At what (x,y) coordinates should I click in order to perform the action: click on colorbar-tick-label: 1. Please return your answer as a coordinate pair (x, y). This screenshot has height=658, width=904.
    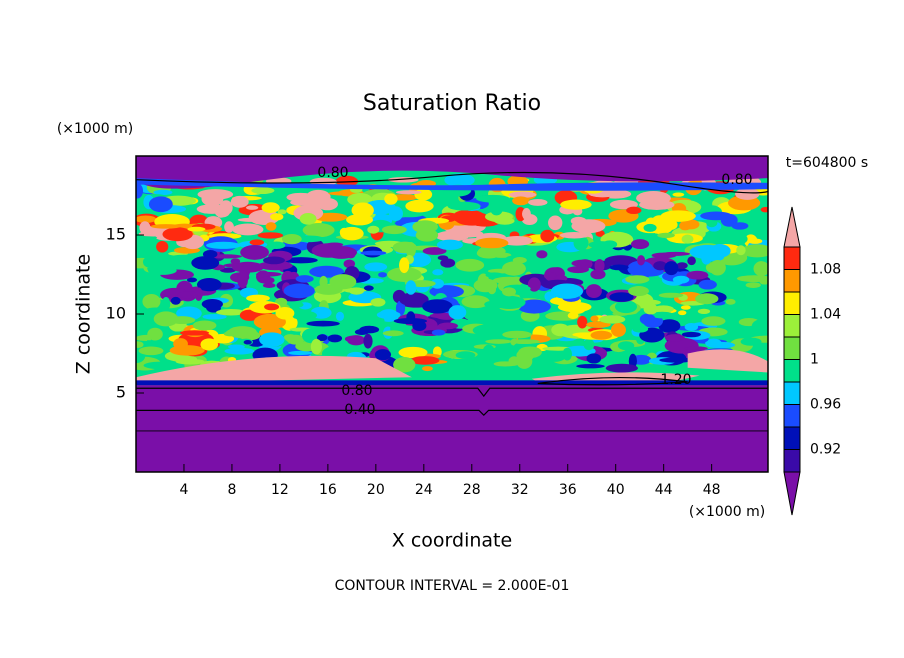
    Looking at the image, I should click on (814, 360).